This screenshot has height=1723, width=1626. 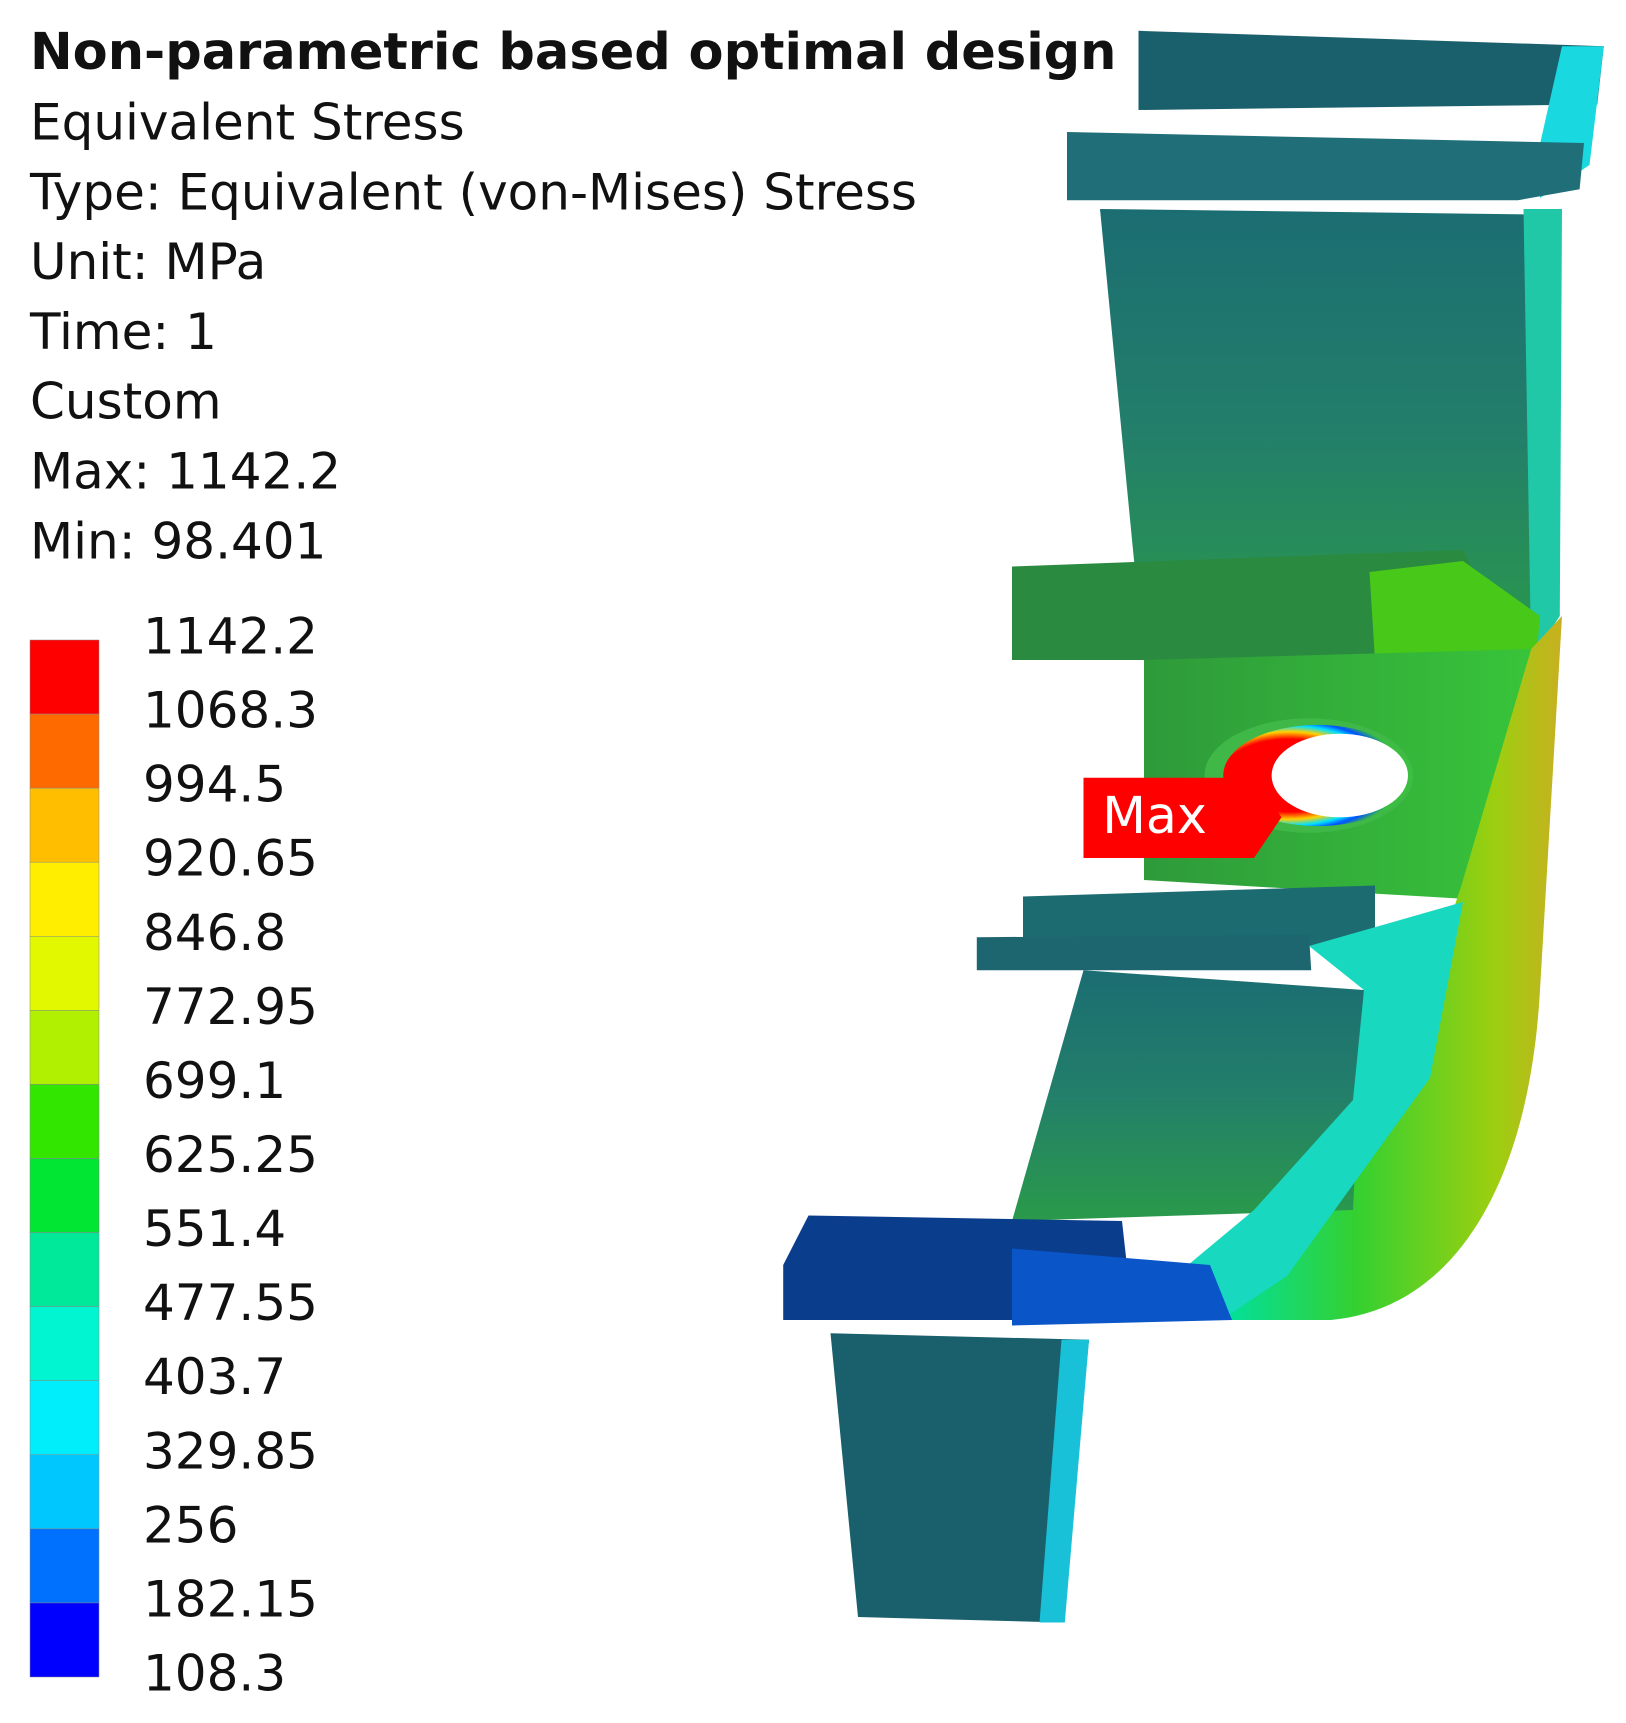 I want to click on legend-label: 477.55, so click(x=230, y=1303).